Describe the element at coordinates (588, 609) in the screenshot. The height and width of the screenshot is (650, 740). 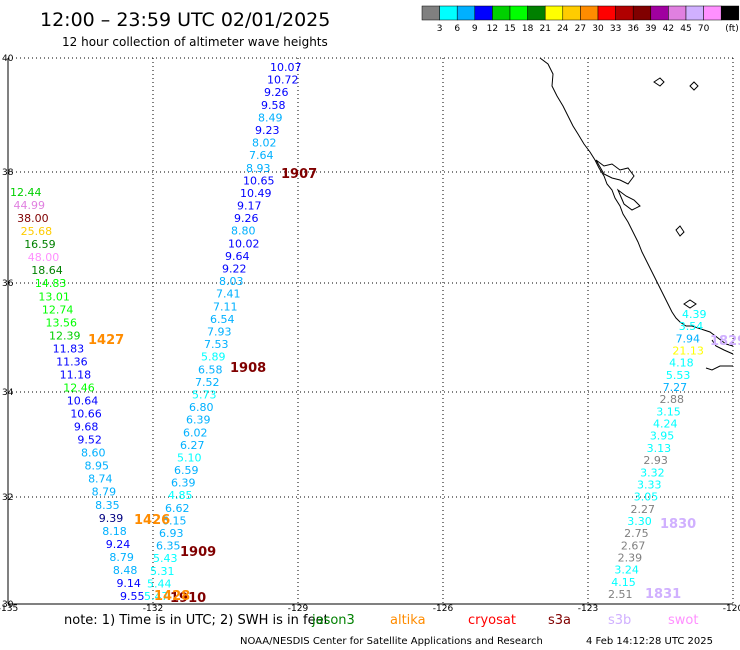
I see `longitude-tick: -123` at that location.